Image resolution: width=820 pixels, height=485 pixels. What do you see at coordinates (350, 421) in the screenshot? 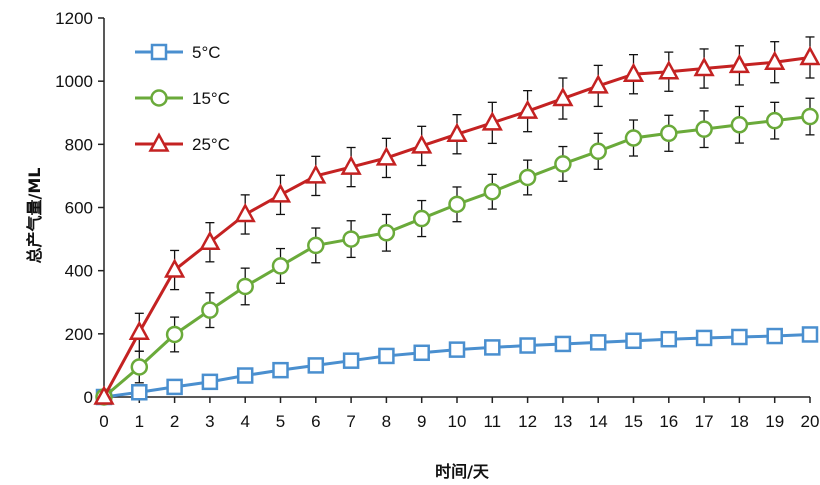
I see `x-tick-label: 7` at bounding box center [350, 421].